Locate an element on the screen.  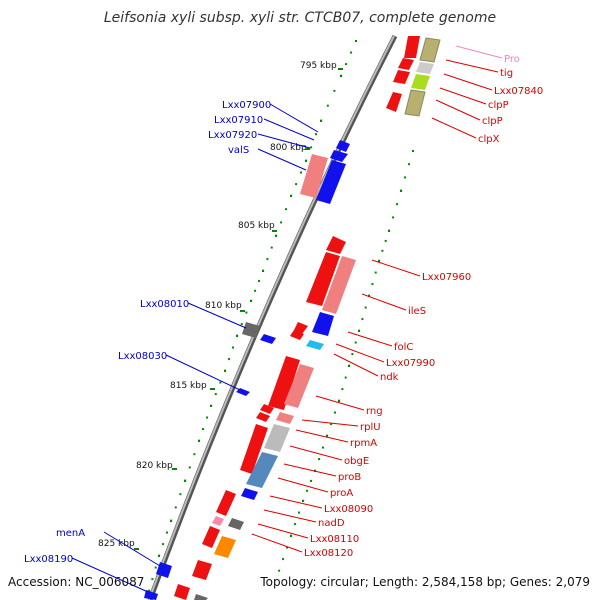
gene-label-prob: proB is located at coordinates (349, 477).